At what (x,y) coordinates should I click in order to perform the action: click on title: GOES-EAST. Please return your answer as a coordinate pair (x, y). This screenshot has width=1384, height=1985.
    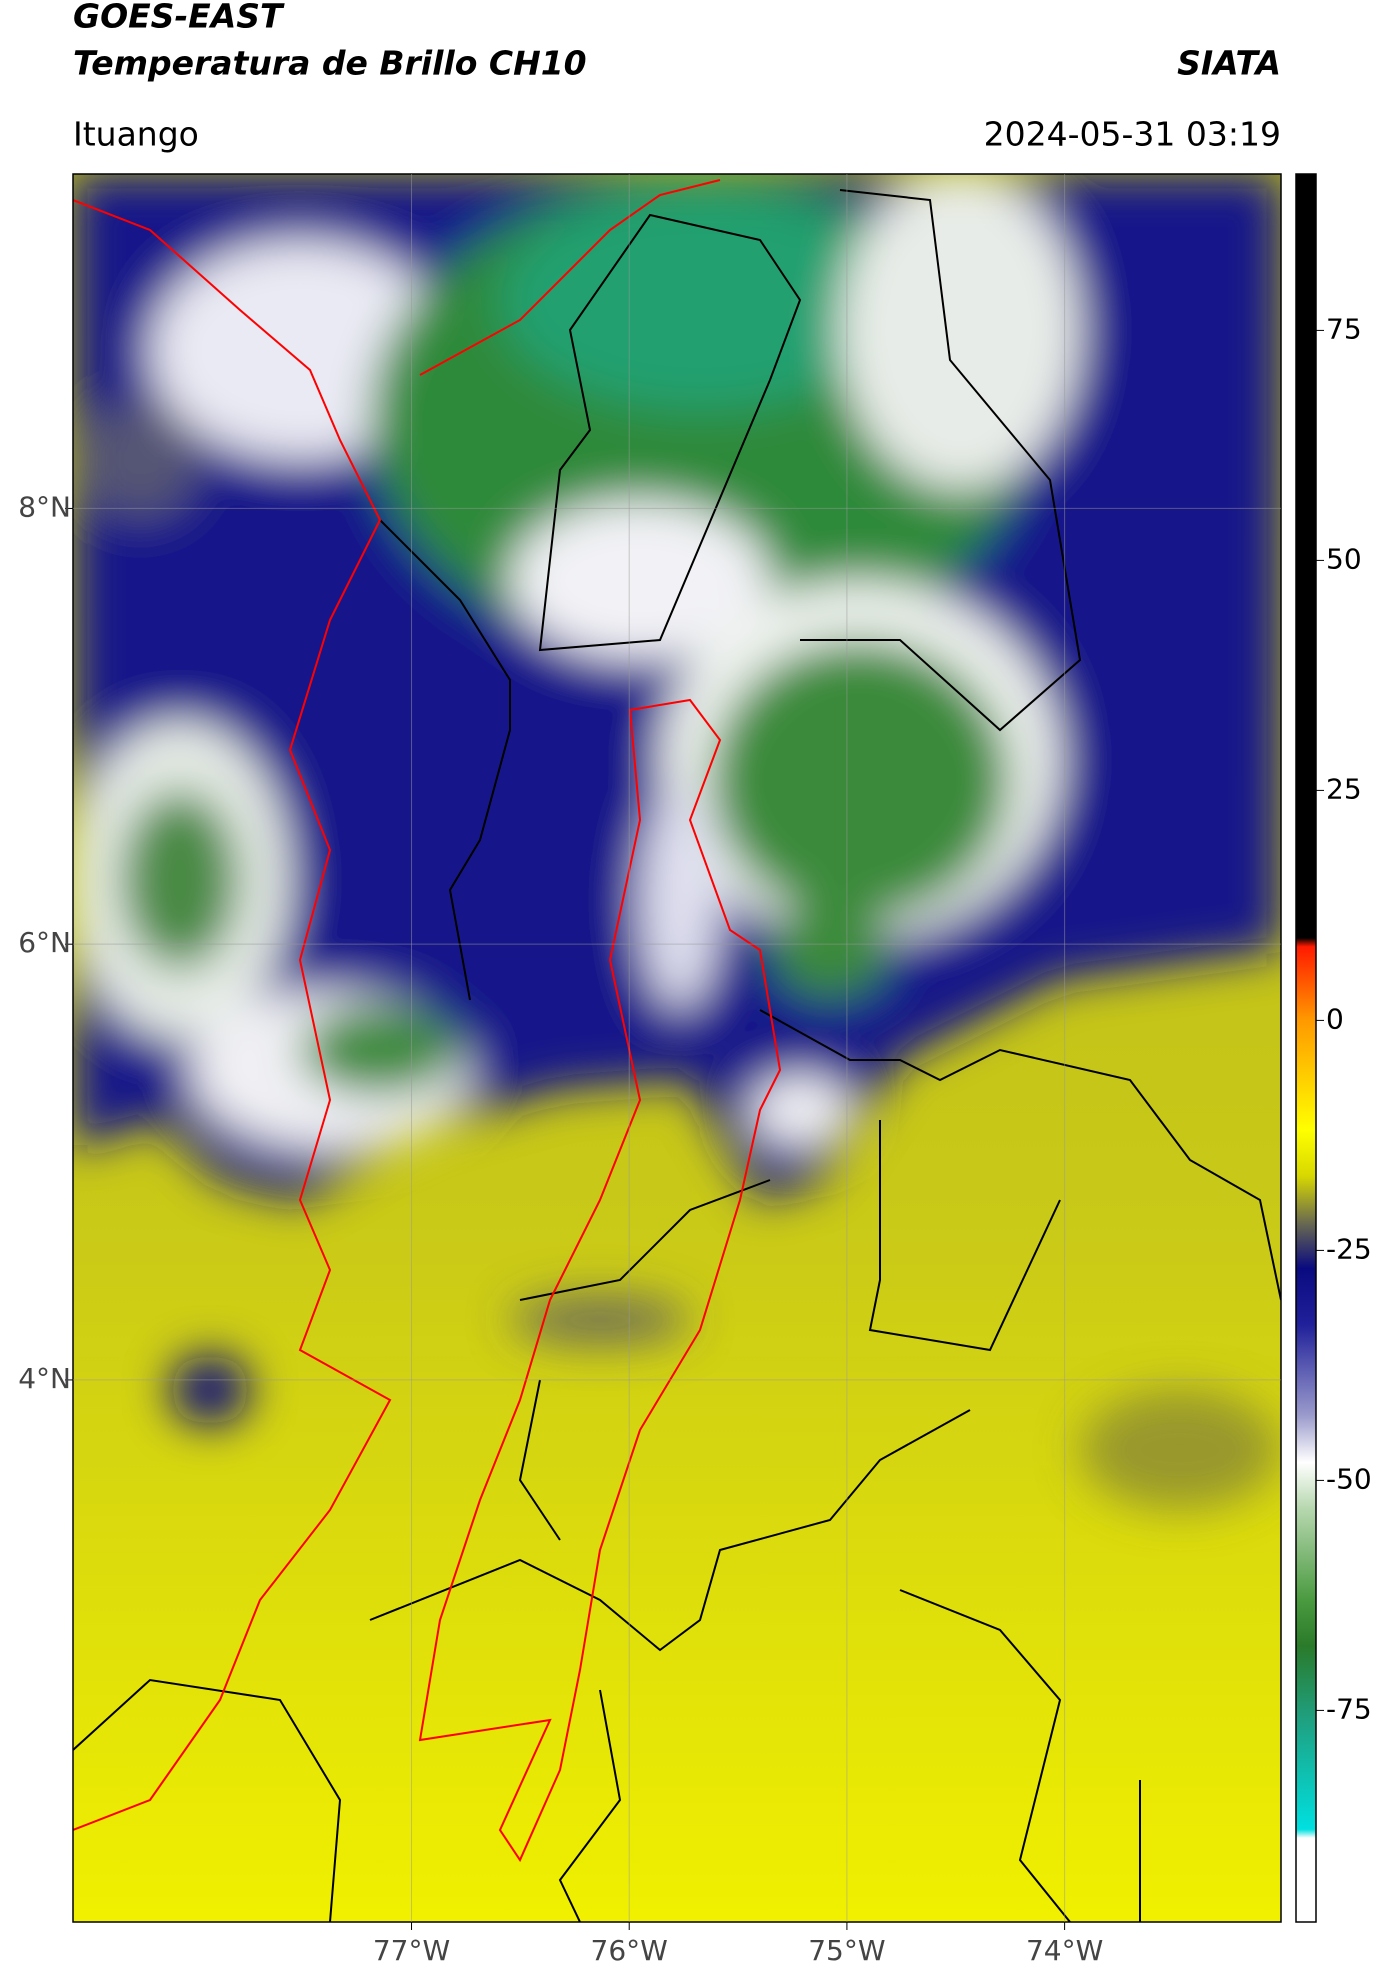
    Looking at the image, I should click on (179, 18).